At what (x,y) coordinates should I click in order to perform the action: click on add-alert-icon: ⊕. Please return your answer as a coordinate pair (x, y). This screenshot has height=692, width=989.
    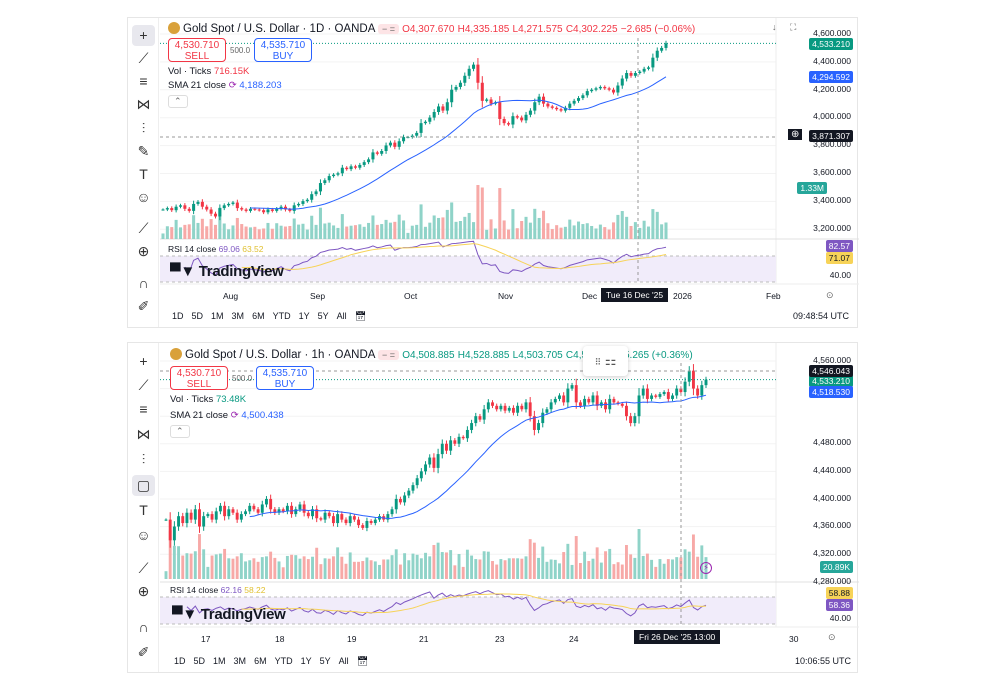
    Looking at the image, I should click on (795, 134).